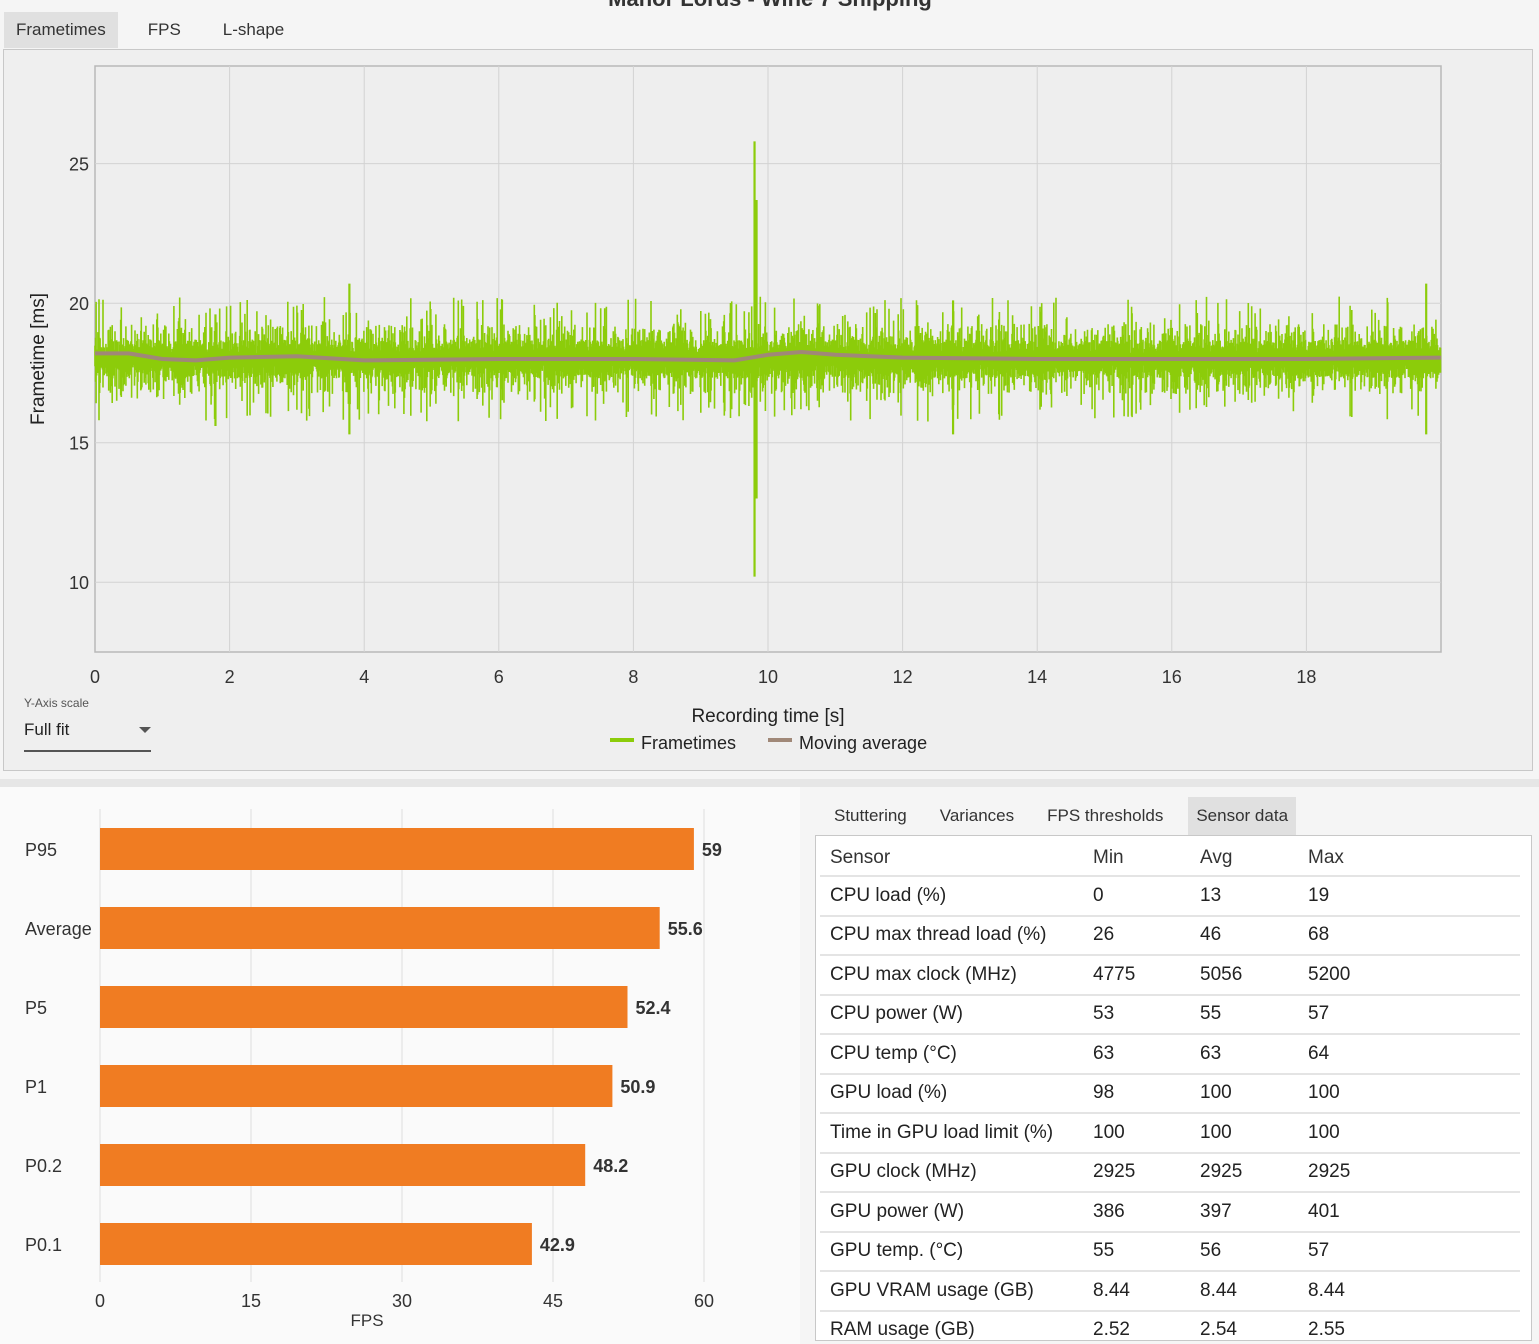 Image resolution: width=1539 pixels, height=1344 pixels. What do you see at coordinates (61, 30) in the screenshot?
I see `tab-frametimes: Frametimes` at bounding box center [61, 30].